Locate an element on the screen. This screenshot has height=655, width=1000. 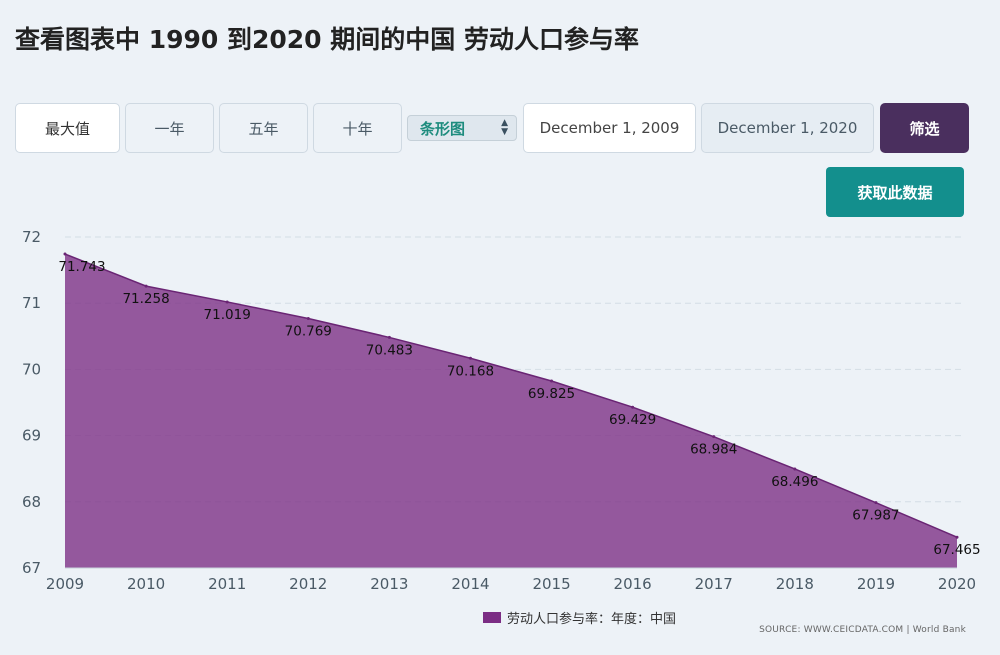
x-tick-label: 2020 is located at coordinates (957, 584).